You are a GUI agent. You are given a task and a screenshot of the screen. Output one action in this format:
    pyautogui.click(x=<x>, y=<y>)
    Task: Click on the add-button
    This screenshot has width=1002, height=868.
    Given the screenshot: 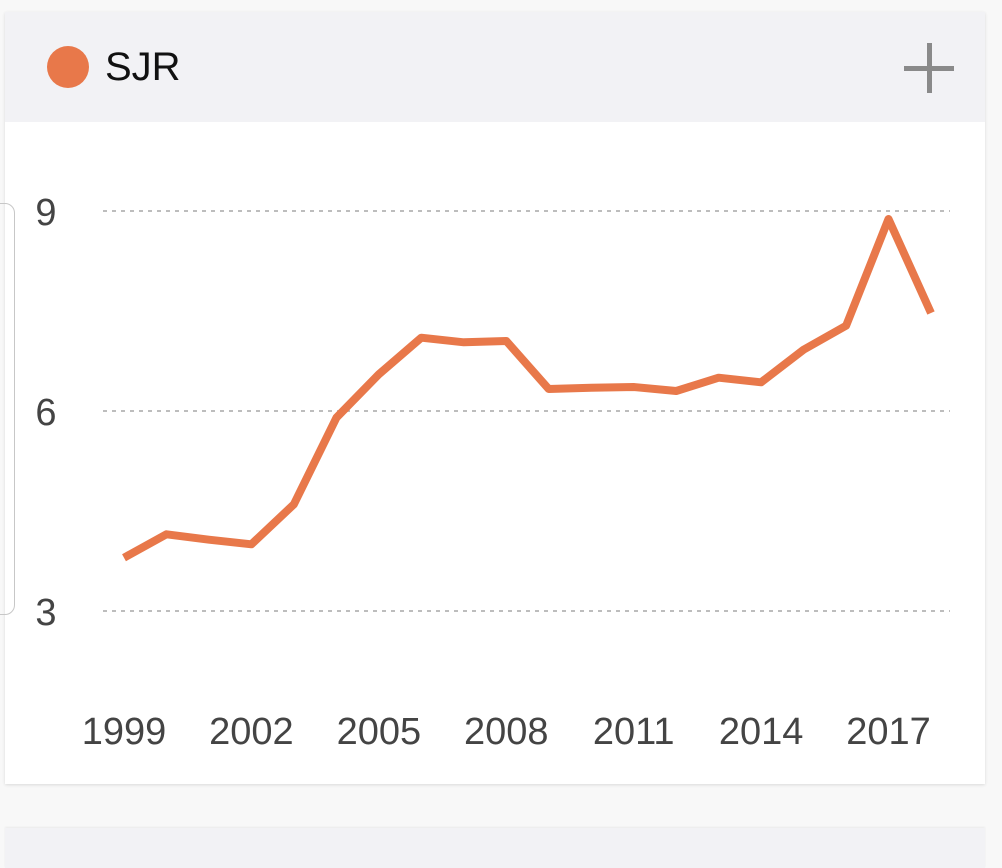 What is the action you would take?
    pyautogui.click(x=930, y=69)
    